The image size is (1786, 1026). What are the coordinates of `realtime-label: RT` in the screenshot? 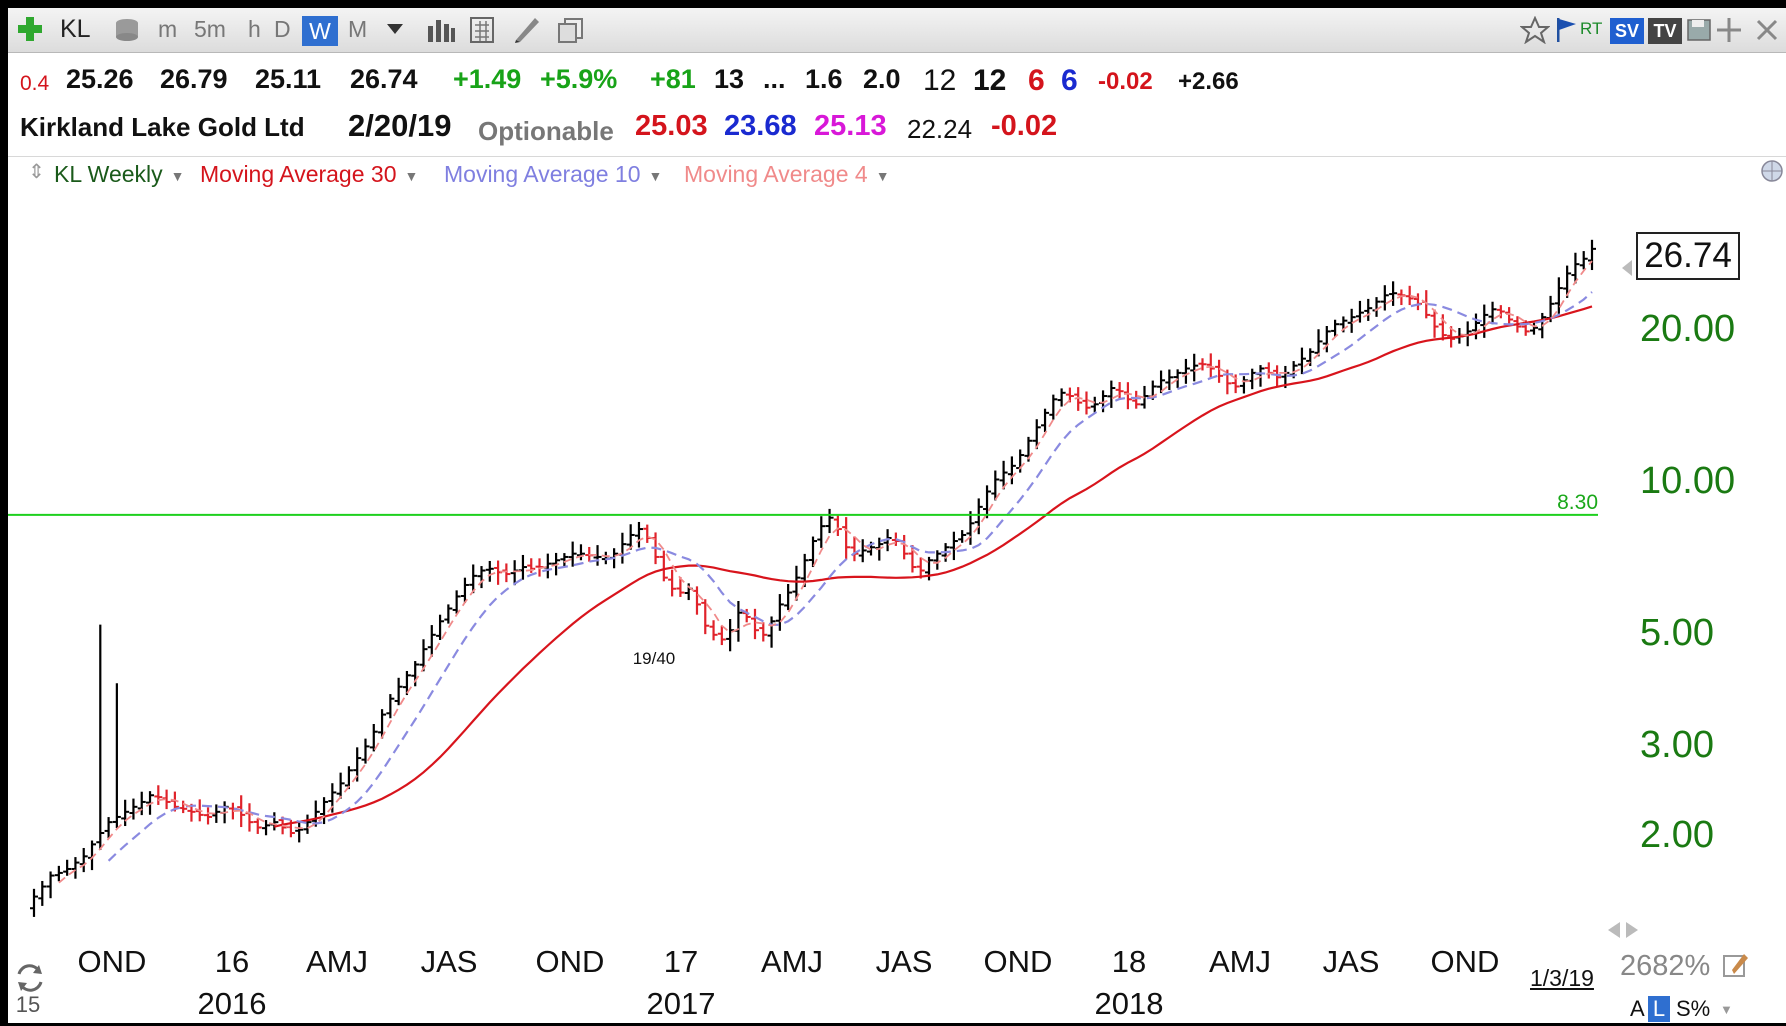 It's located at (1591, 28).